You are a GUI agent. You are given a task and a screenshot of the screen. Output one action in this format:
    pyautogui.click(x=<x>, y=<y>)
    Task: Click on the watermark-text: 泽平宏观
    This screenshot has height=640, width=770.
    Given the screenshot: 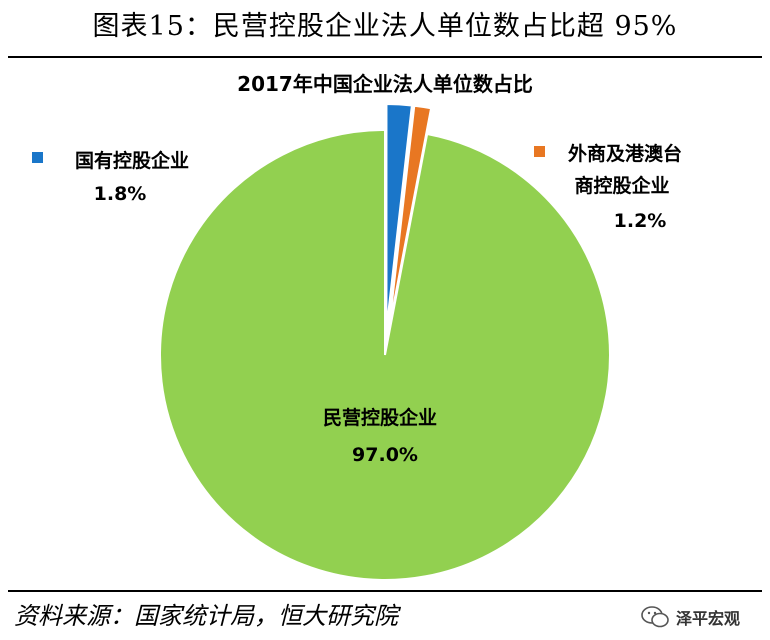 What is the action you would take?
    pyautogui.click(x=708, y=618)
    